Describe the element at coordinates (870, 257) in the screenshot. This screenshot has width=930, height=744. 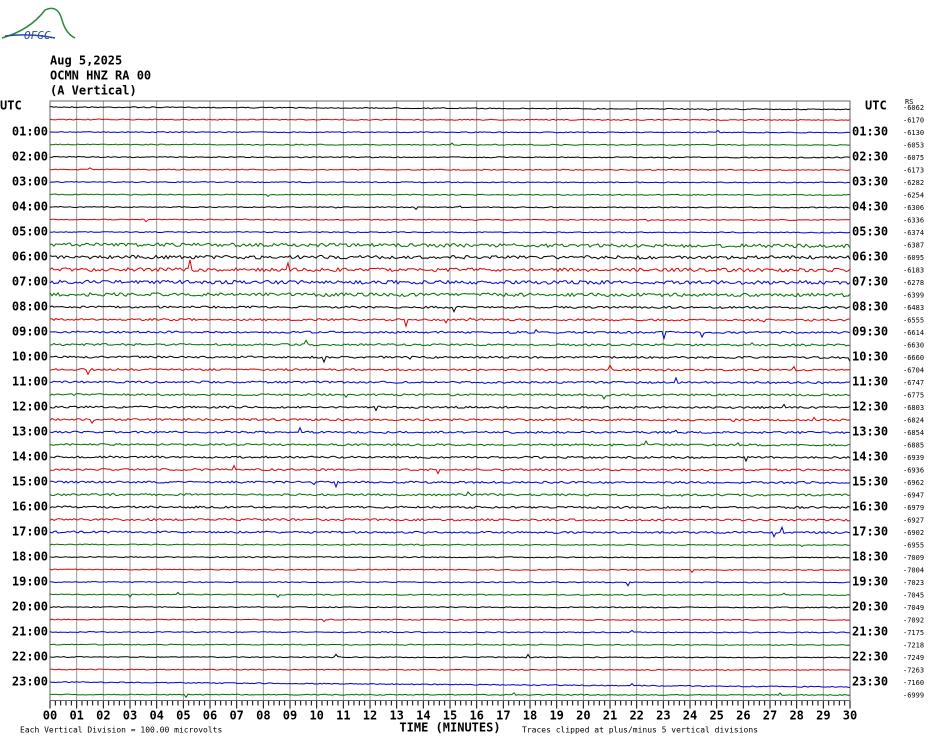
I see `right-time-label: 06:30` at that location.